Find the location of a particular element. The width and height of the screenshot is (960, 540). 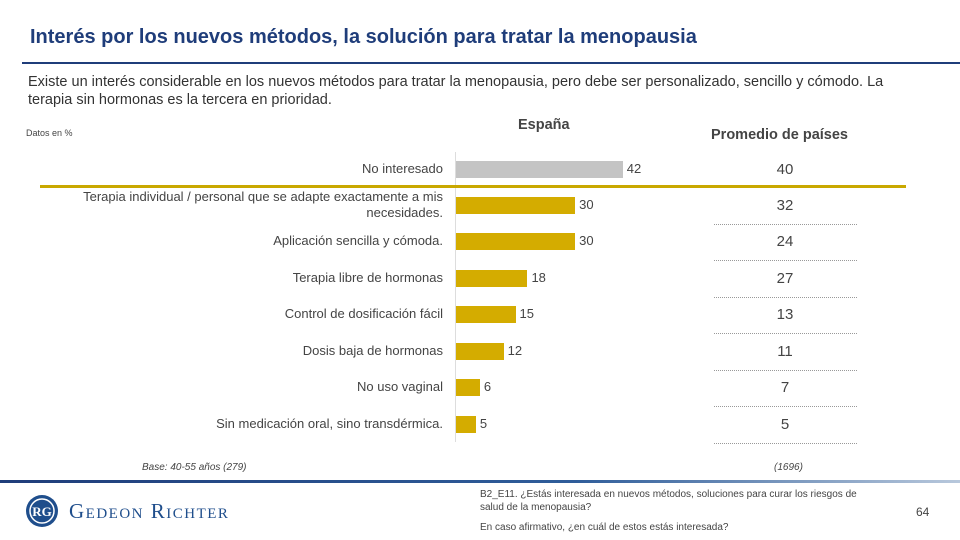

svg-text: RG is located at coordinates (42, 511).